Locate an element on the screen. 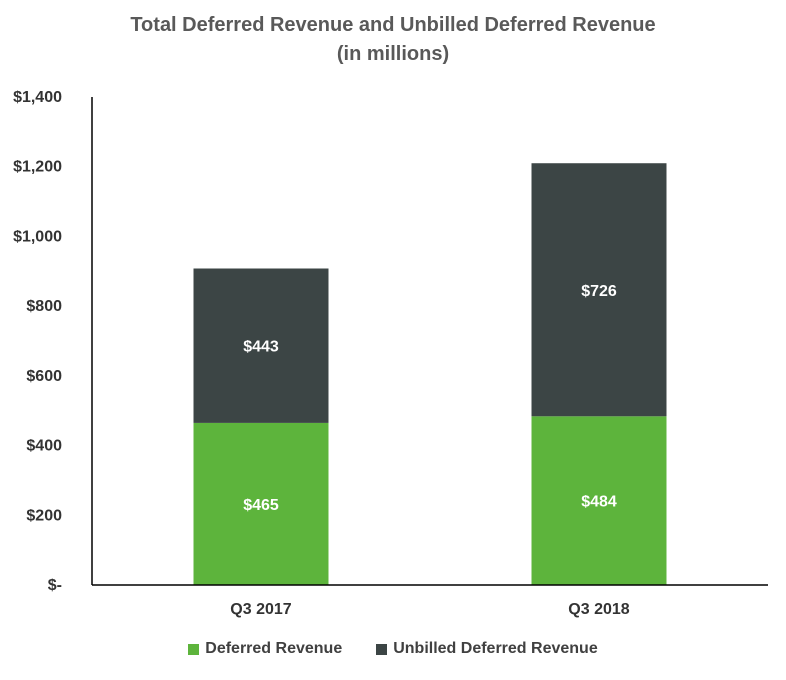  data-label: $465 is located at coordinates (261, 505).